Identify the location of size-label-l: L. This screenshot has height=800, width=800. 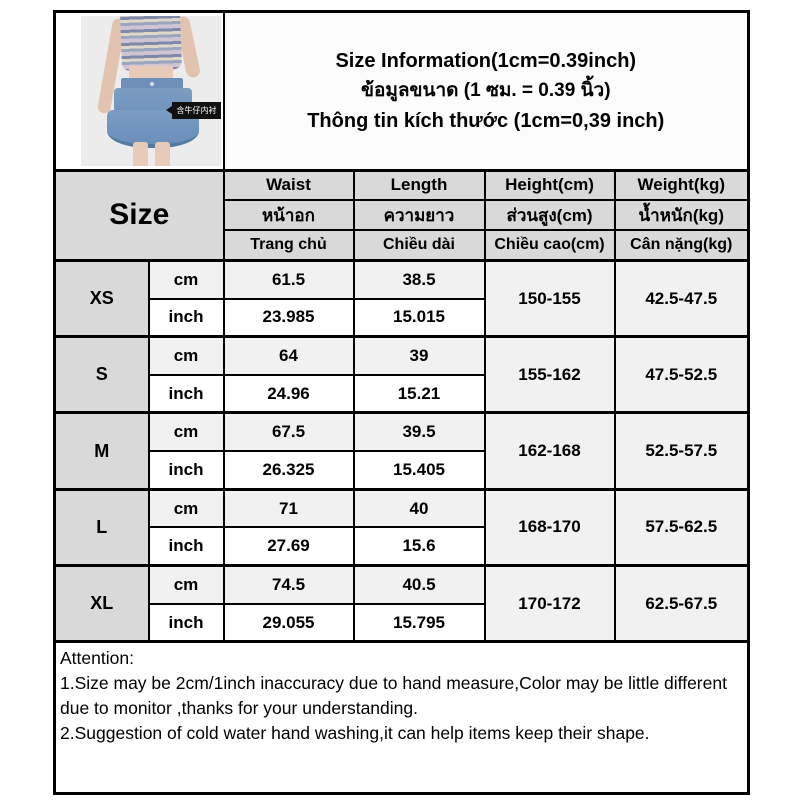
(101, 527).